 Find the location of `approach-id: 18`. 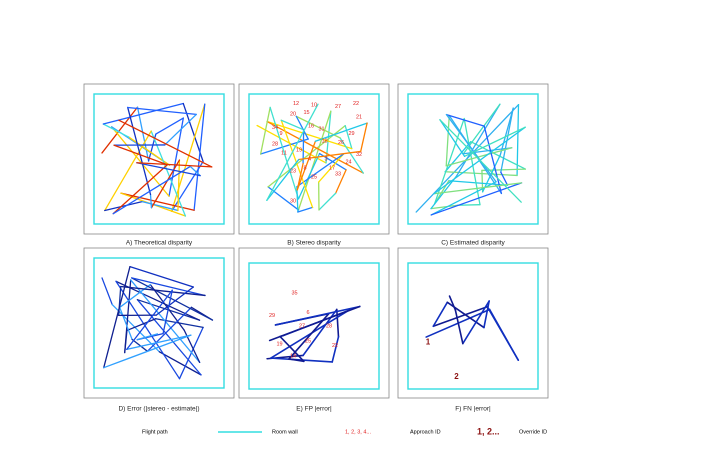

approach-id: 18 is located at coordinates (324, 141).